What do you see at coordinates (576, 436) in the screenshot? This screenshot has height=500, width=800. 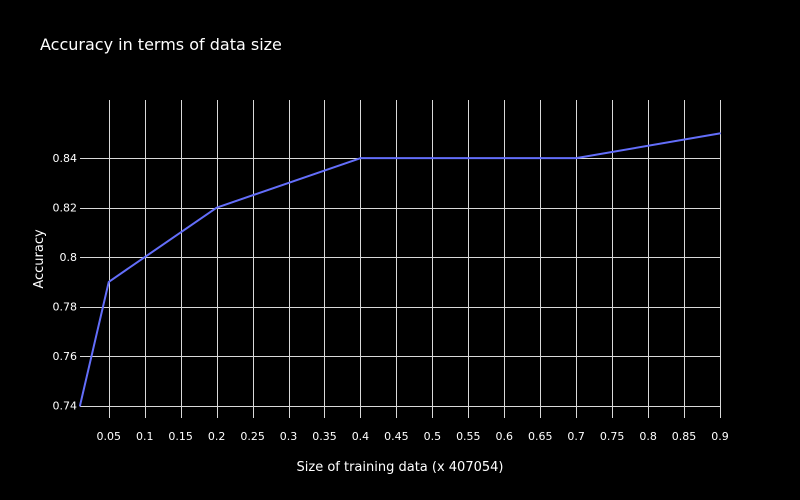 I see `x-tick-label: 0.7` at bounding box center [576, 436].